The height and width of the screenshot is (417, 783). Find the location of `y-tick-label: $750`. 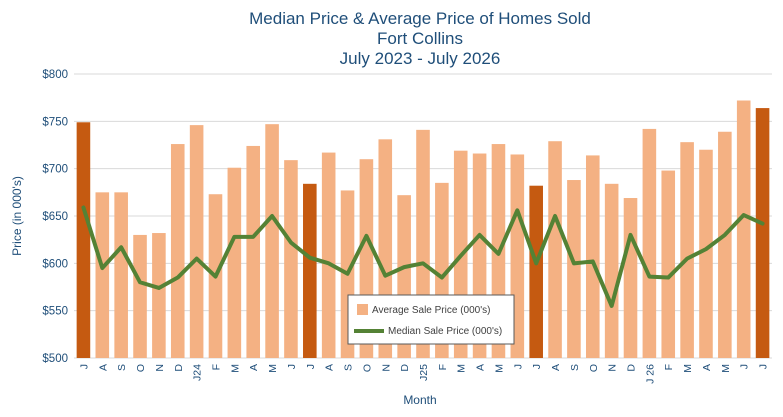

y-tick-label: $750 is located at coordinates (55, 122).